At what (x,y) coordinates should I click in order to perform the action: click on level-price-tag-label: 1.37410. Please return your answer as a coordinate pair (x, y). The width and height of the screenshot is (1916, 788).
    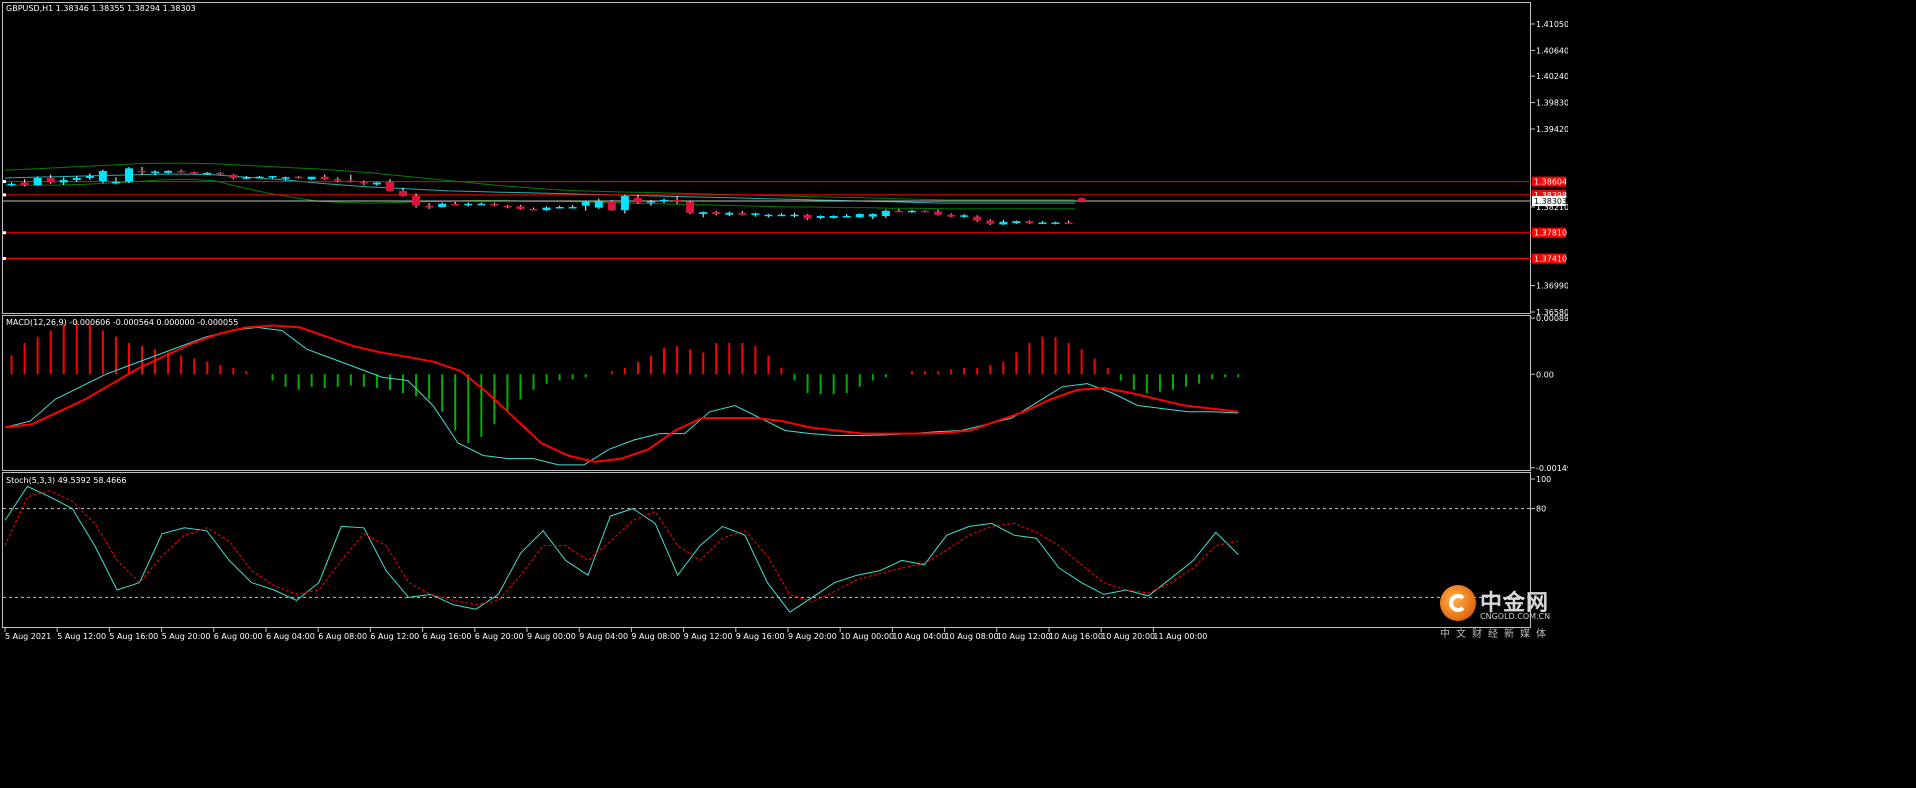
    Looking at the image, I should click on (1550, 259).